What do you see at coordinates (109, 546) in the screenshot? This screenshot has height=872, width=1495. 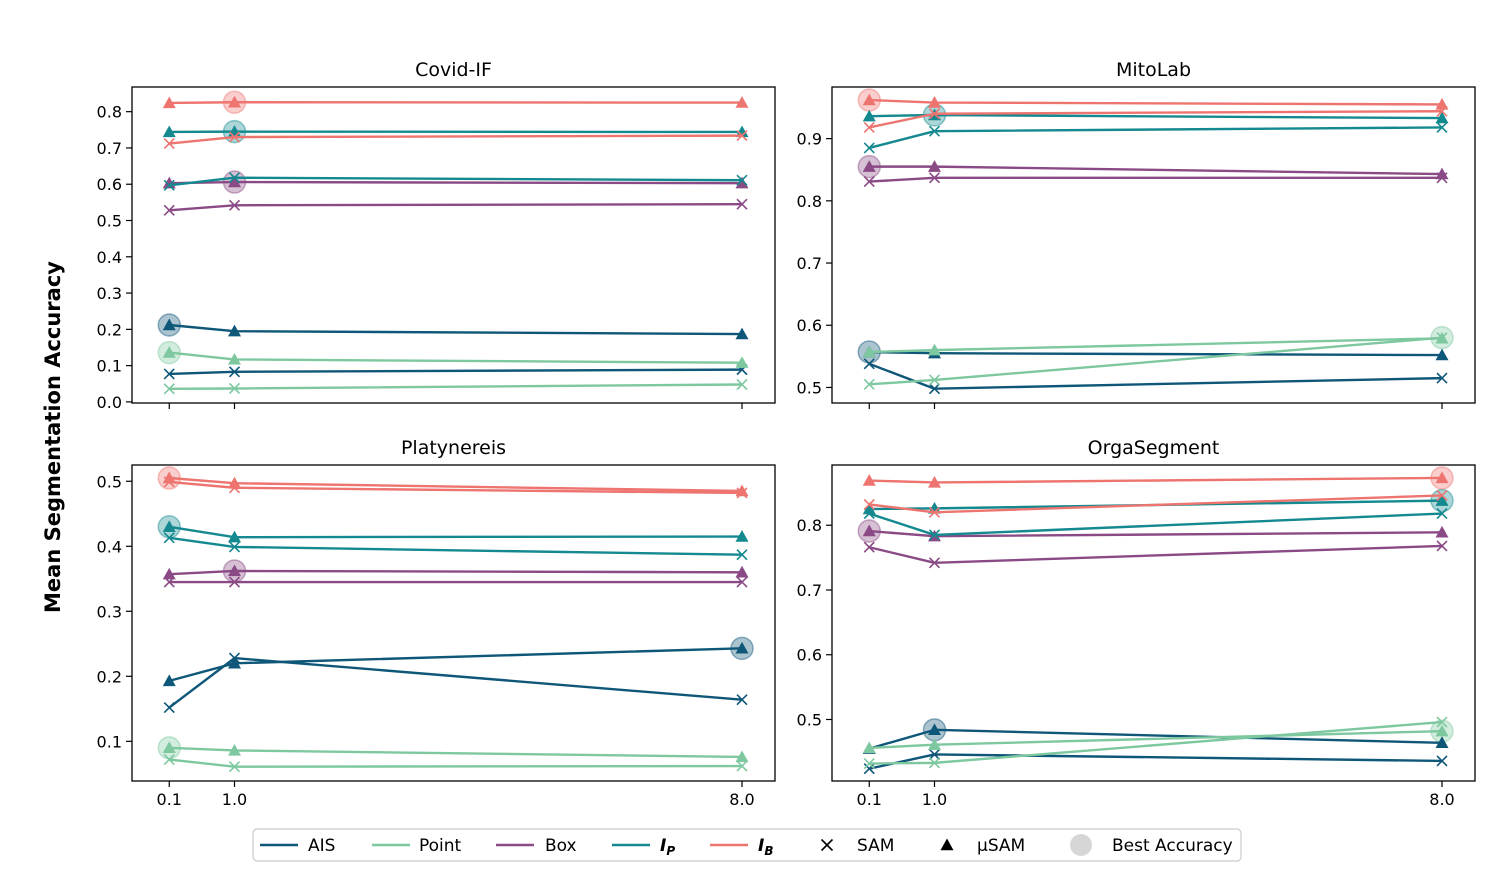 I see `y-tick-label: 0.4` at bounding box center [109, 546].